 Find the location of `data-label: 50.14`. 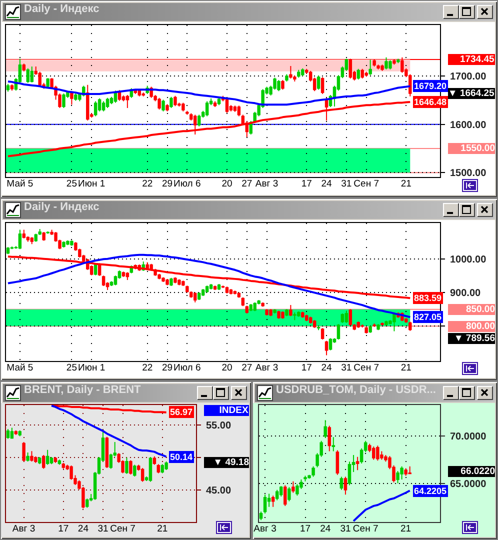

data-label: 50.14 is located at coordinates (181, 457).